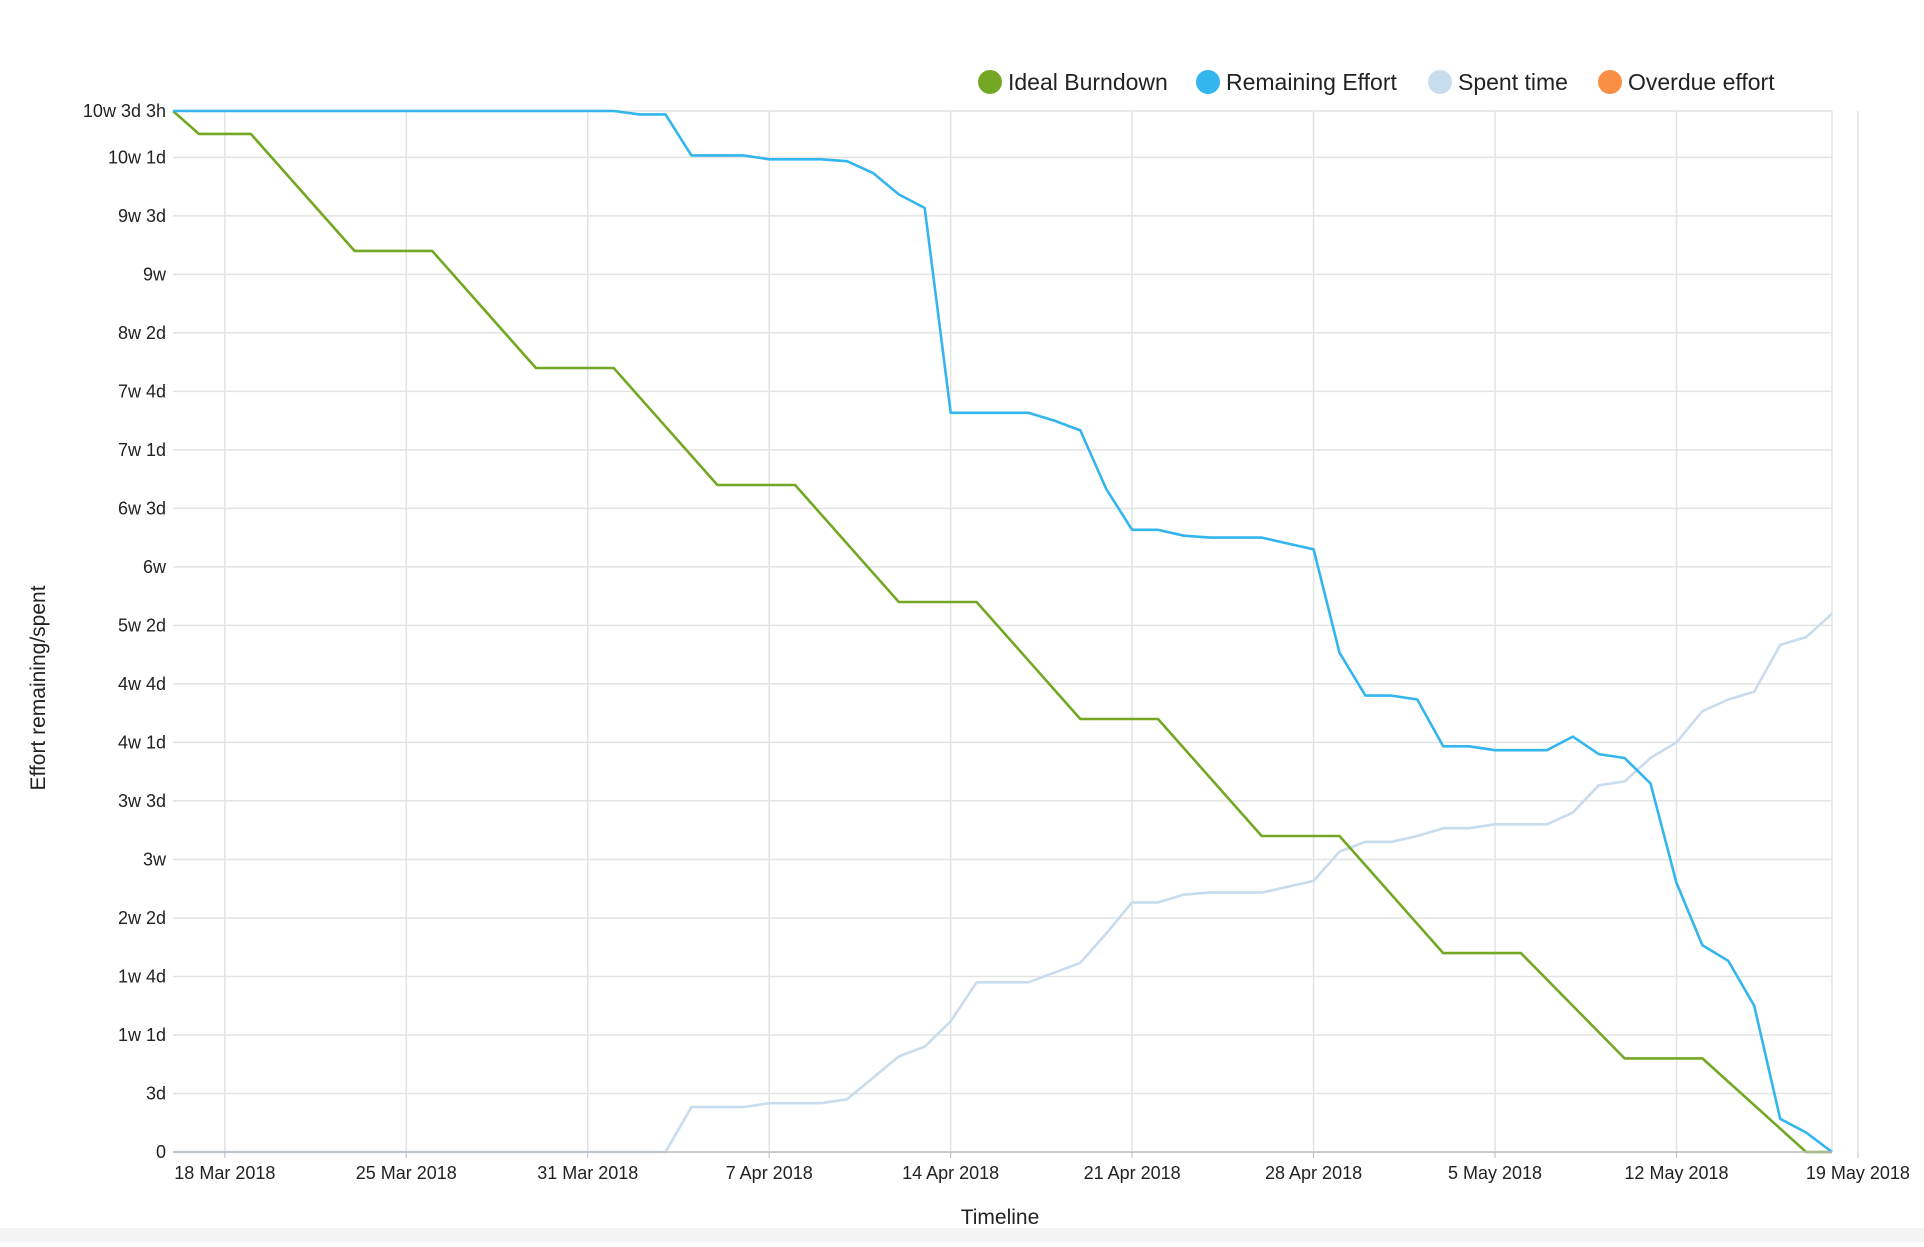 The height and width of the screenshot is (1247, 1924). What do you see at coordinates (1132, 1173) in the screenshot?
I see `x-tick-label: 21 Apr 2018` at bounding box center [1132, 1173].